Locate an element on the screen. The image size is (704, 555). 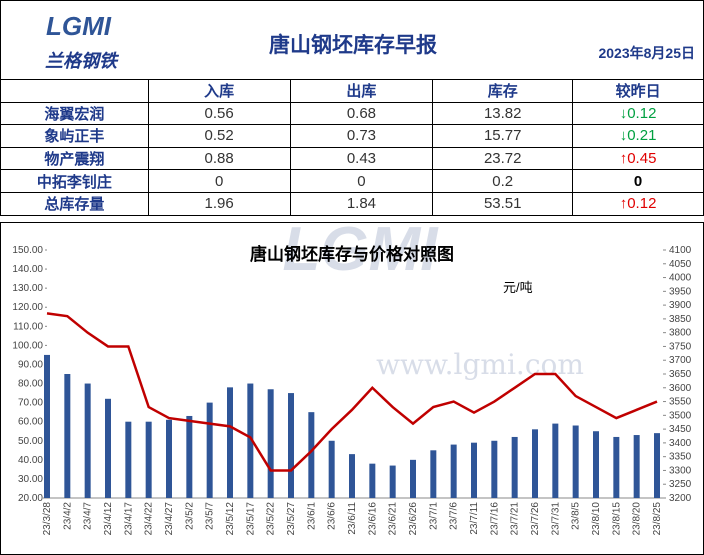
cell: 53.51 is located at coordinates (503, 203).